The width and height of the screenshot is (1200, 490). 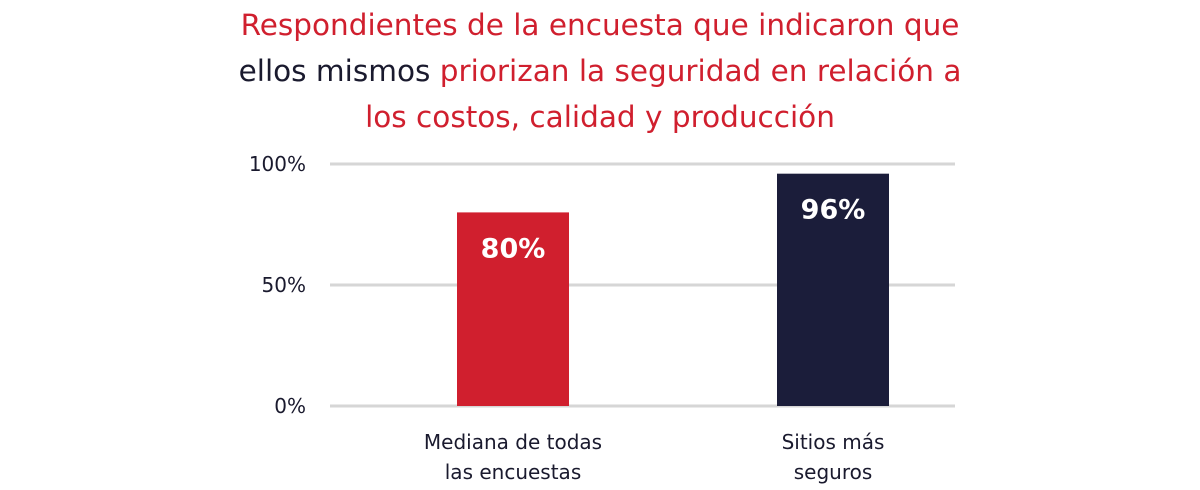 What do you see at coordinates (284, 285) in the screenshot?
I see `y-tick-label: 50%` at bounding box center [284, 285].